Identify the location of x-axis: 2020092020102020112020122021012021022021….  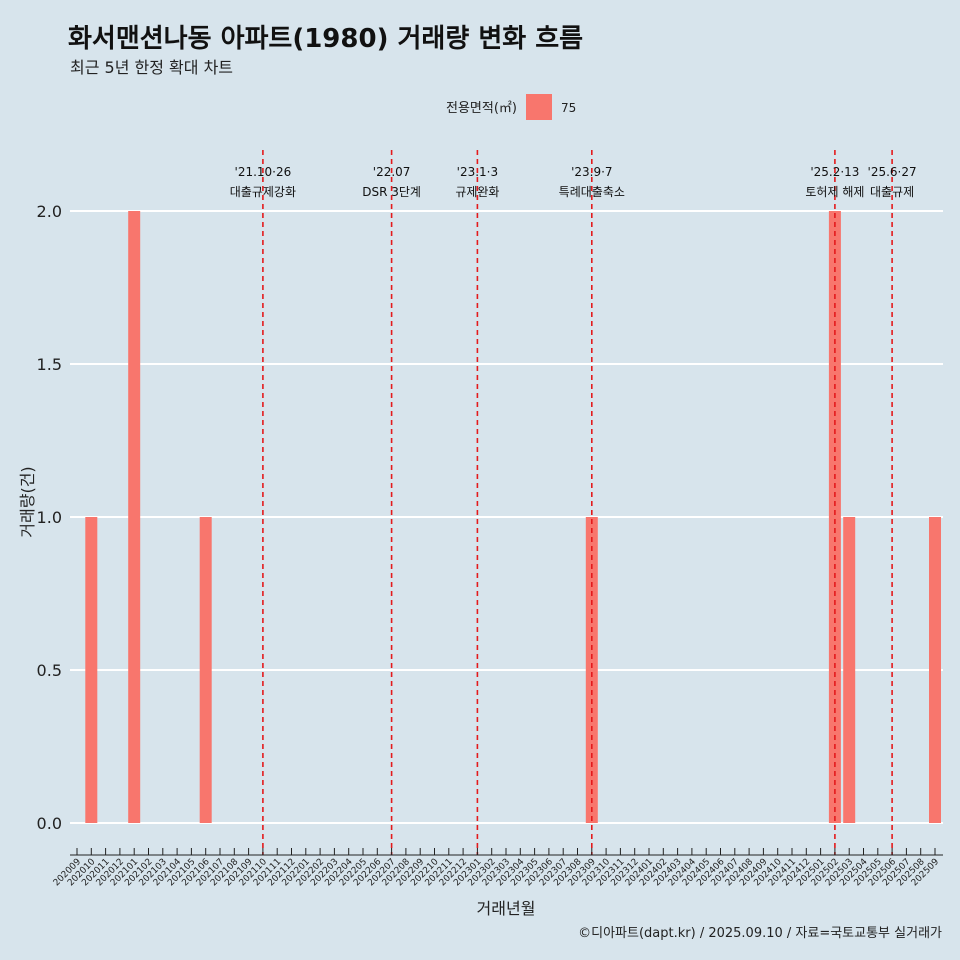
(497, 868).